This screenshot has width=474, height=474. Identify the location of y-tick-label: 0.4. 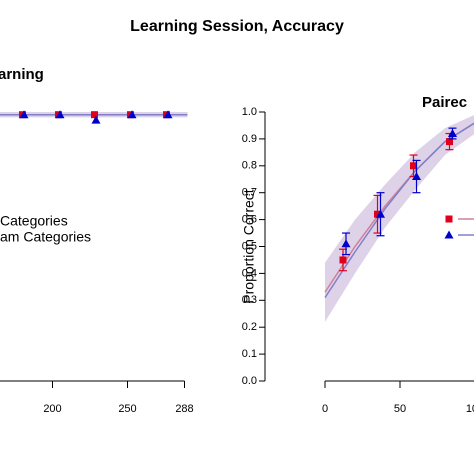
(249, 273).